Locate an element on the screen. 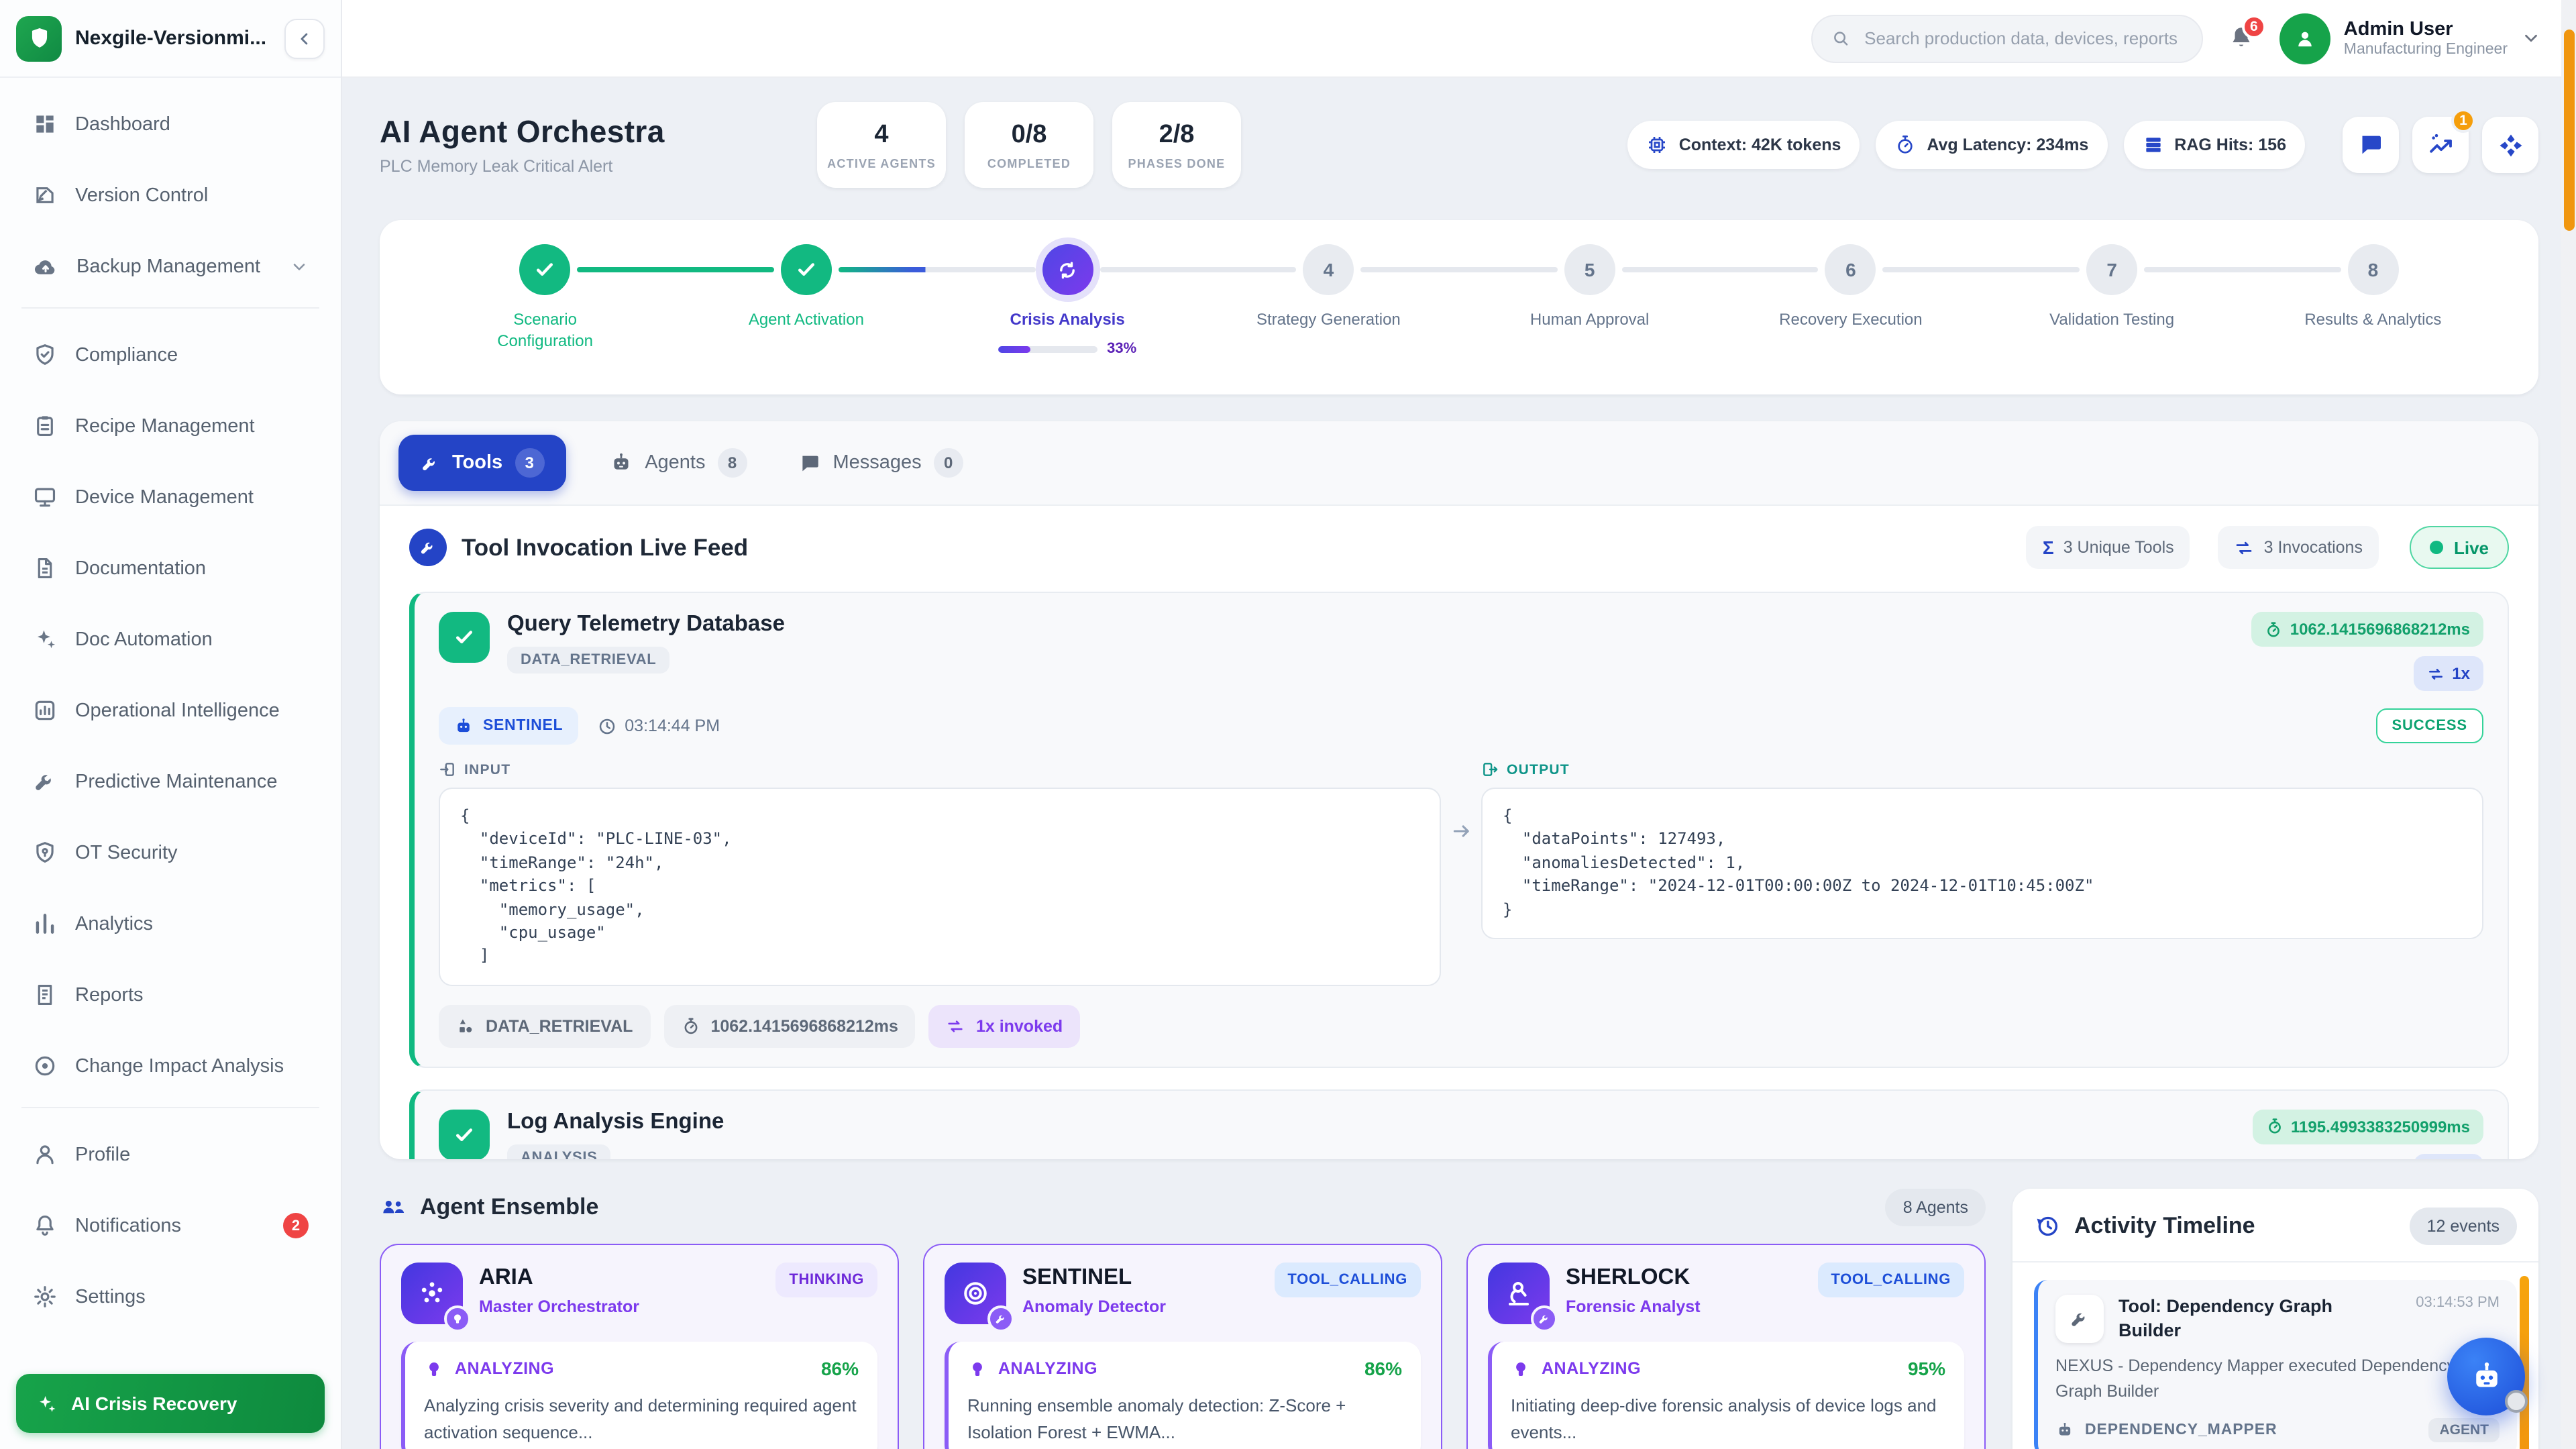  event-time: 03:14:53 PM is located at coordinates (2458, 1303).